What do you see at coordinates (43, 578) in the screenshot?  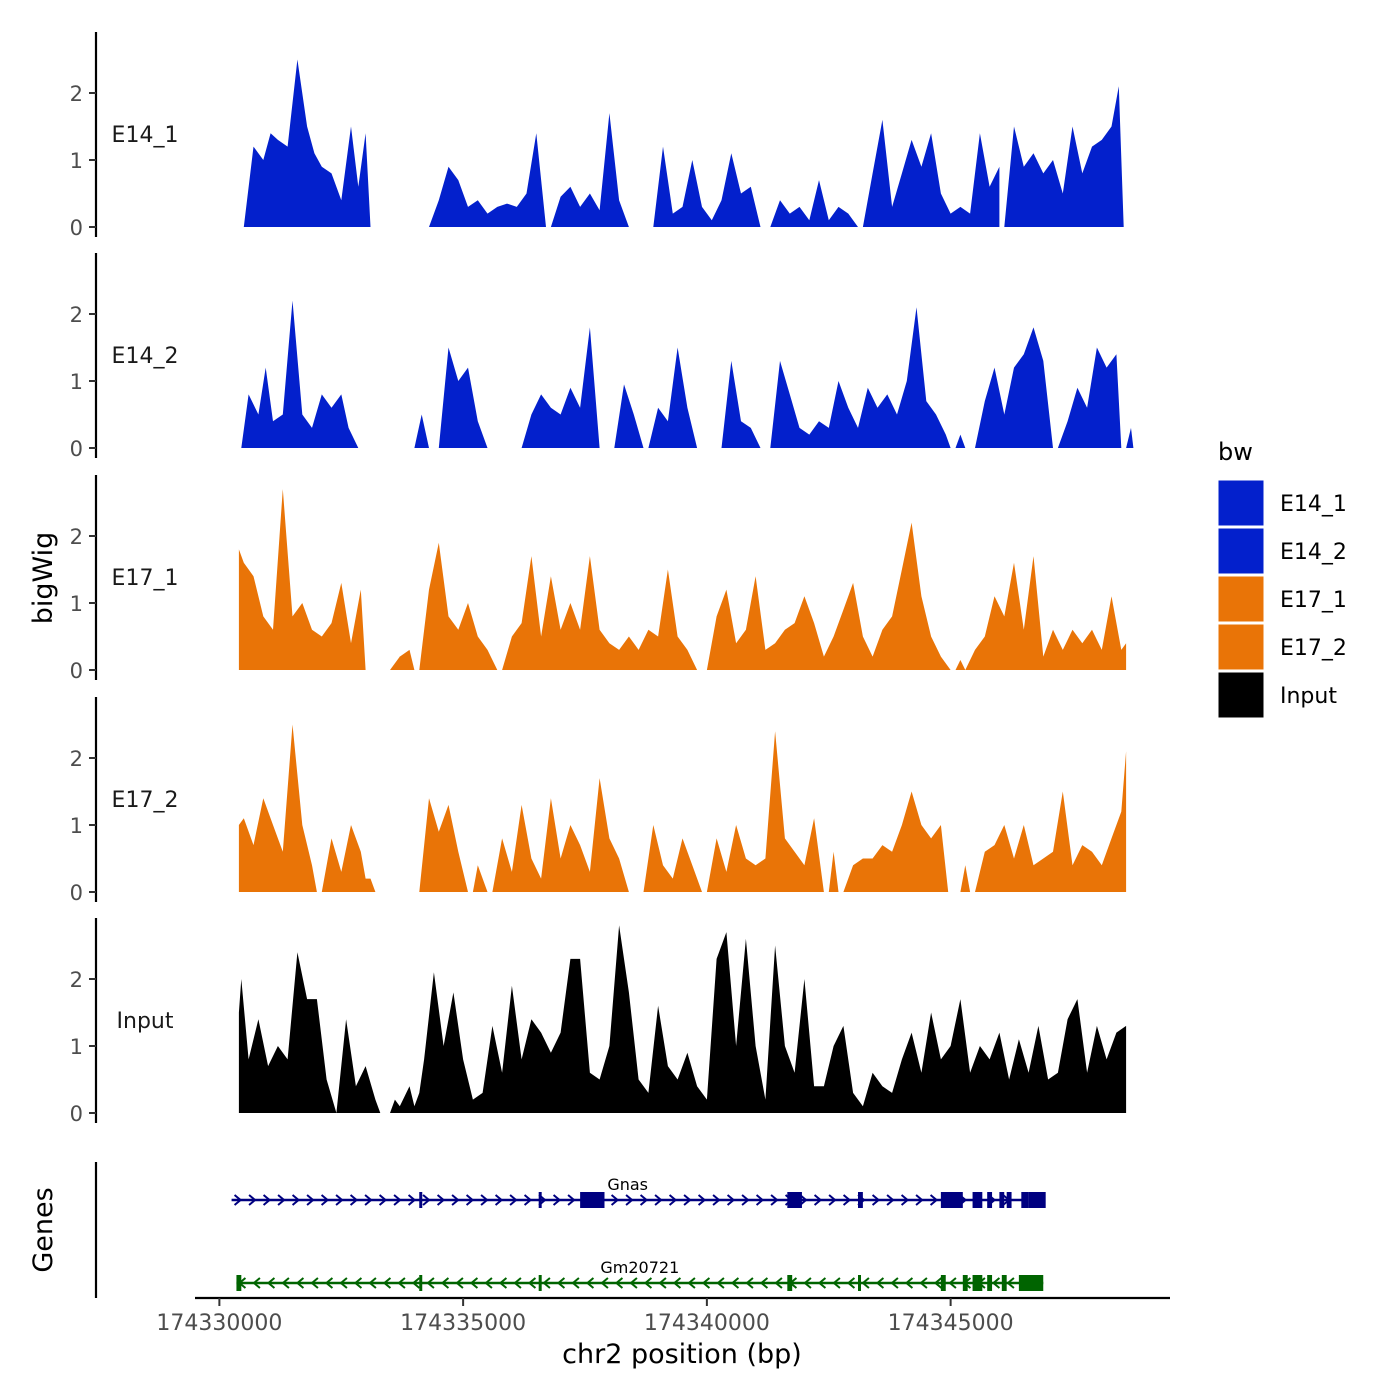 I see `y-axis-title: bigWig` at bounding box center [43, 578].